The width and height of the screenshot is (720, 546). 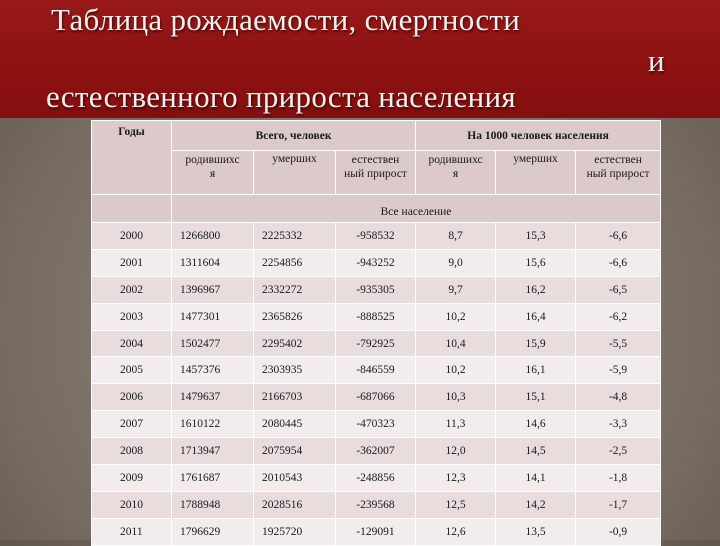 I want to click on cell-born-rate: 12,0, so click(x=456, y=451).